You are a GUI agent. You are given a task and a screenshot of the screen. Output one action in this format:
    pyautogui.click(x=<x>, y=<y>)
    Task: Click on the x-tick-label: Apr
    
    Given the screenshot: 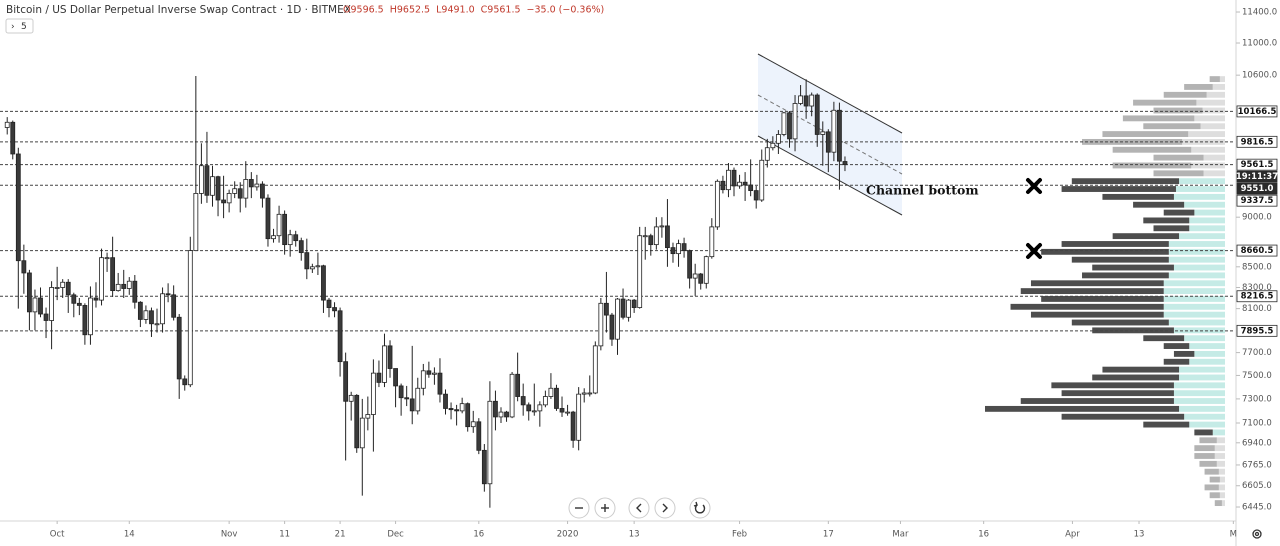 What is the action you would take?
    pyautogui.click(x=1072, y=535)
    